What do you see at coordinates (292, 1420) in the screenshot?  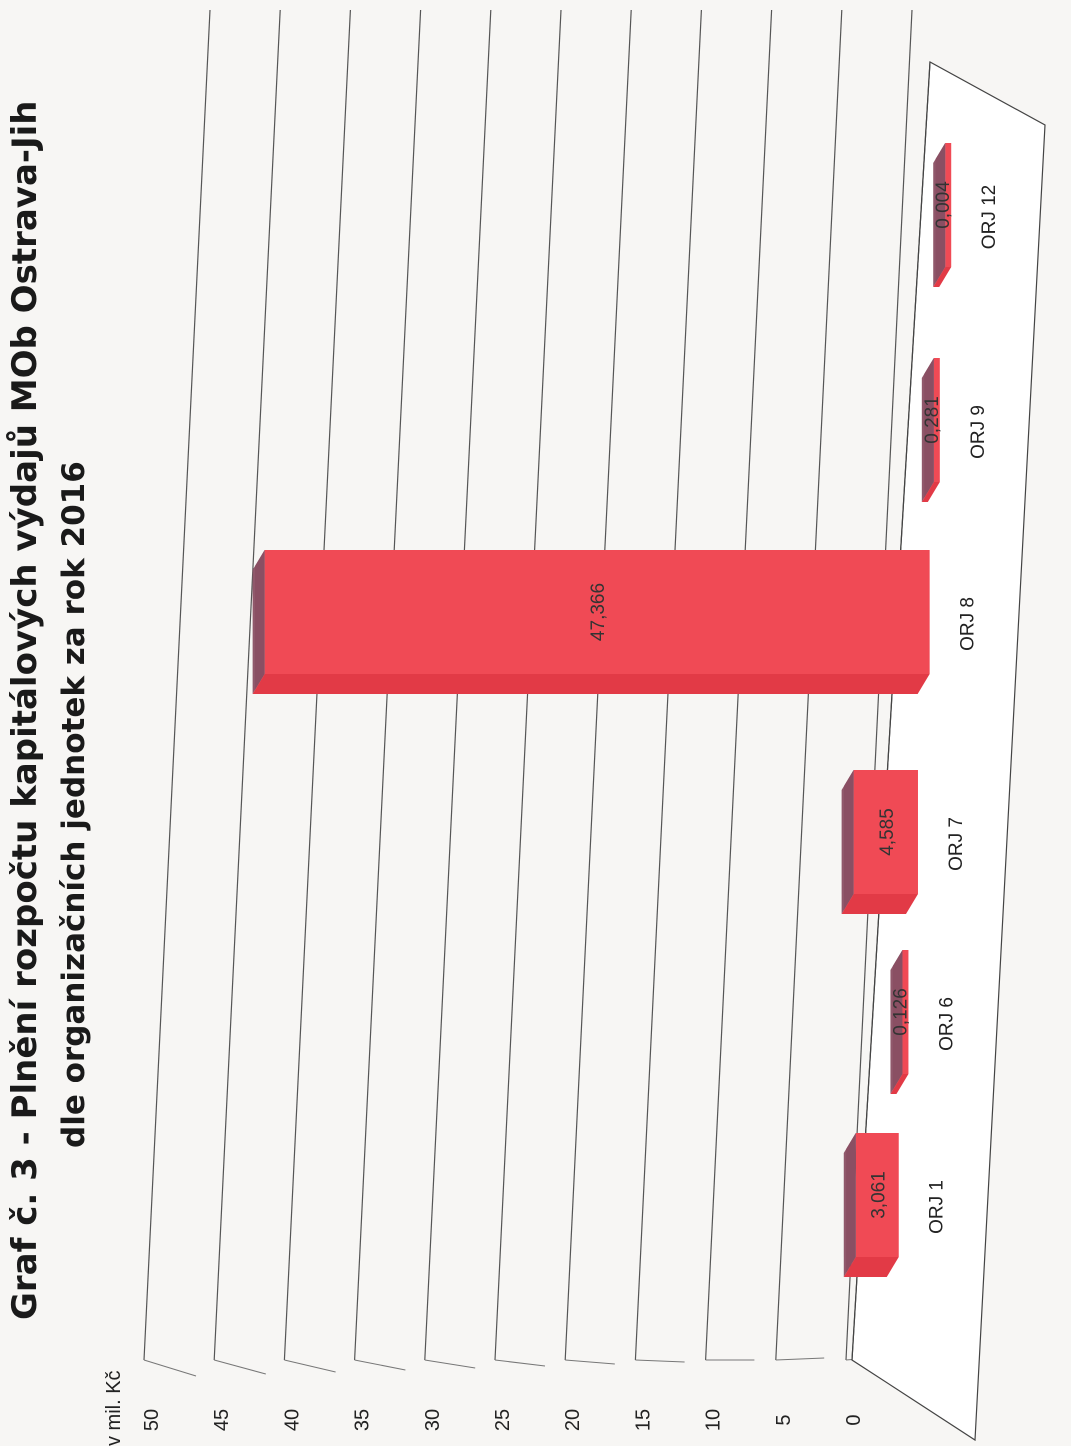 I see `y-tick-label: 40` at bounding box center [292, 1420].